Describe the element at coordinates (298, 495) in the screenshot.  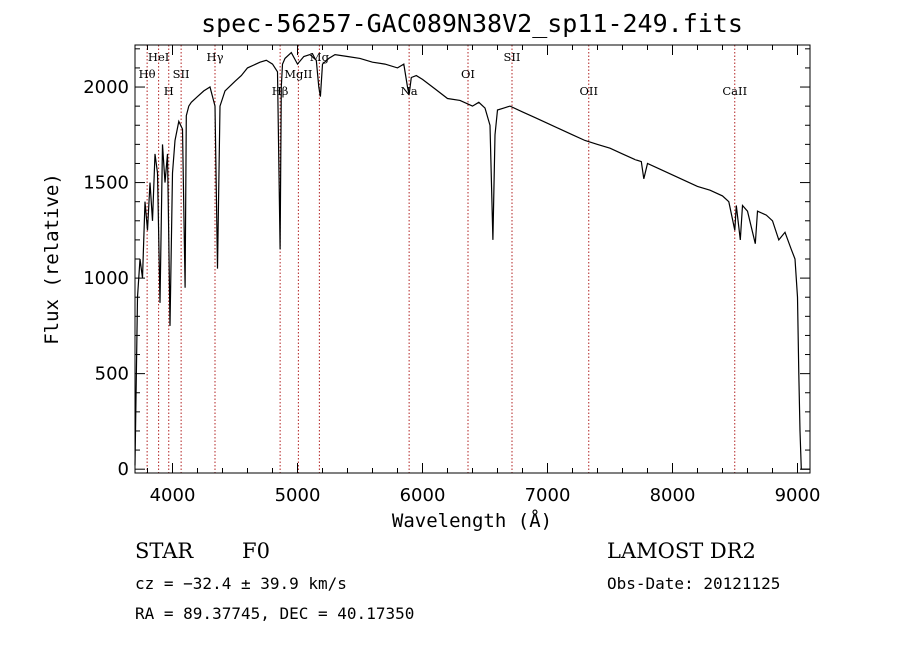
I see `x-tick-label: 5000` at that location.